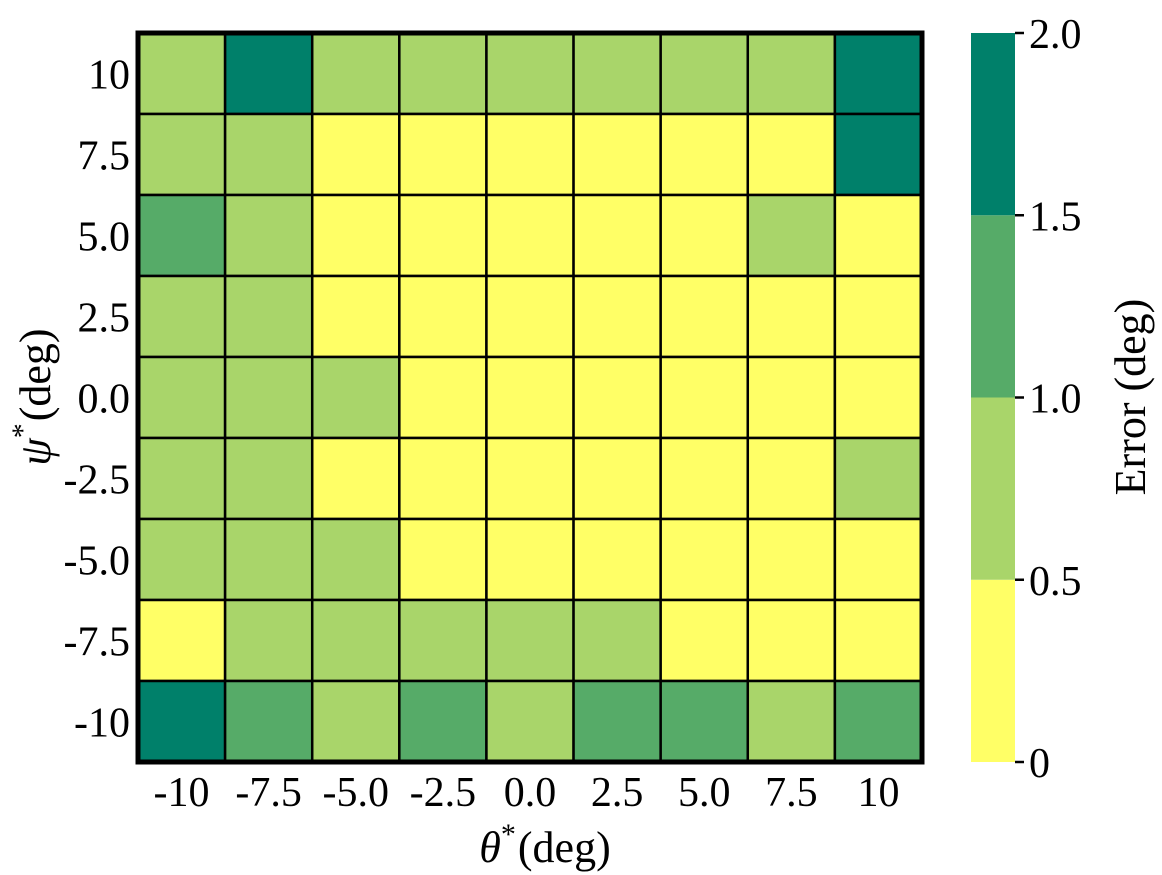 The width and height of the screenshot is (1162, 875). Describe the element at coordinates (564, 847) in the screenshot. I see `x-axis-unit: (deg)` at that location.